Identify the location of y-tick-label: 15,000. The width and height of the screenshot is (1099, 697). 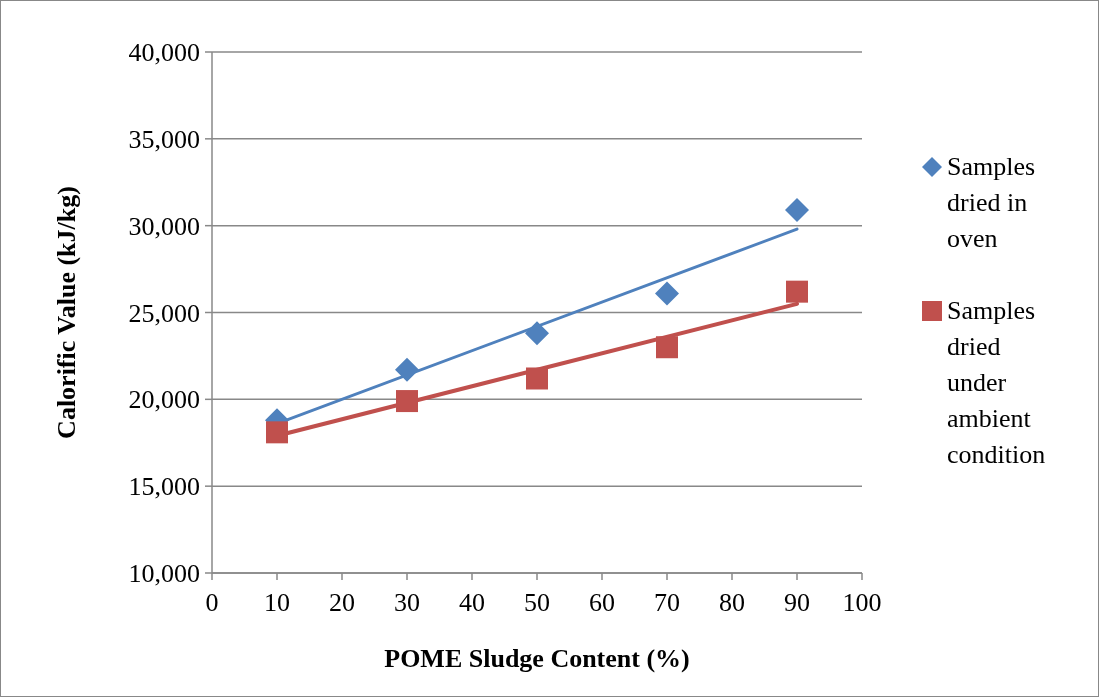
(164, 487).